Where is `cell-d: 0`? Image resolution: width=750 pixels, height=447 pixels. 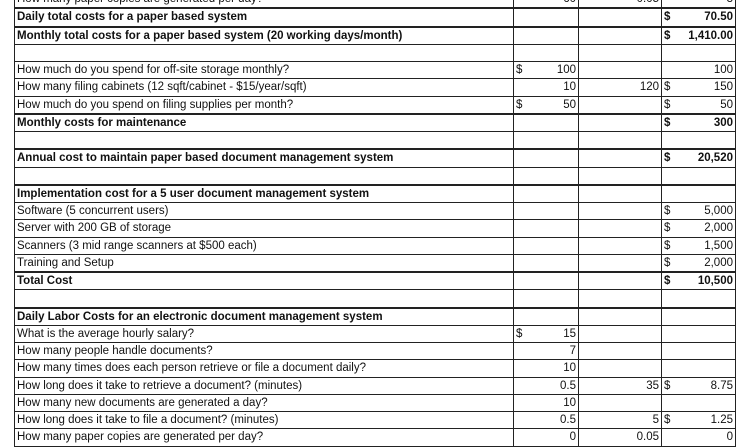 cell-d: 0 is located at coordinates (698, 437).